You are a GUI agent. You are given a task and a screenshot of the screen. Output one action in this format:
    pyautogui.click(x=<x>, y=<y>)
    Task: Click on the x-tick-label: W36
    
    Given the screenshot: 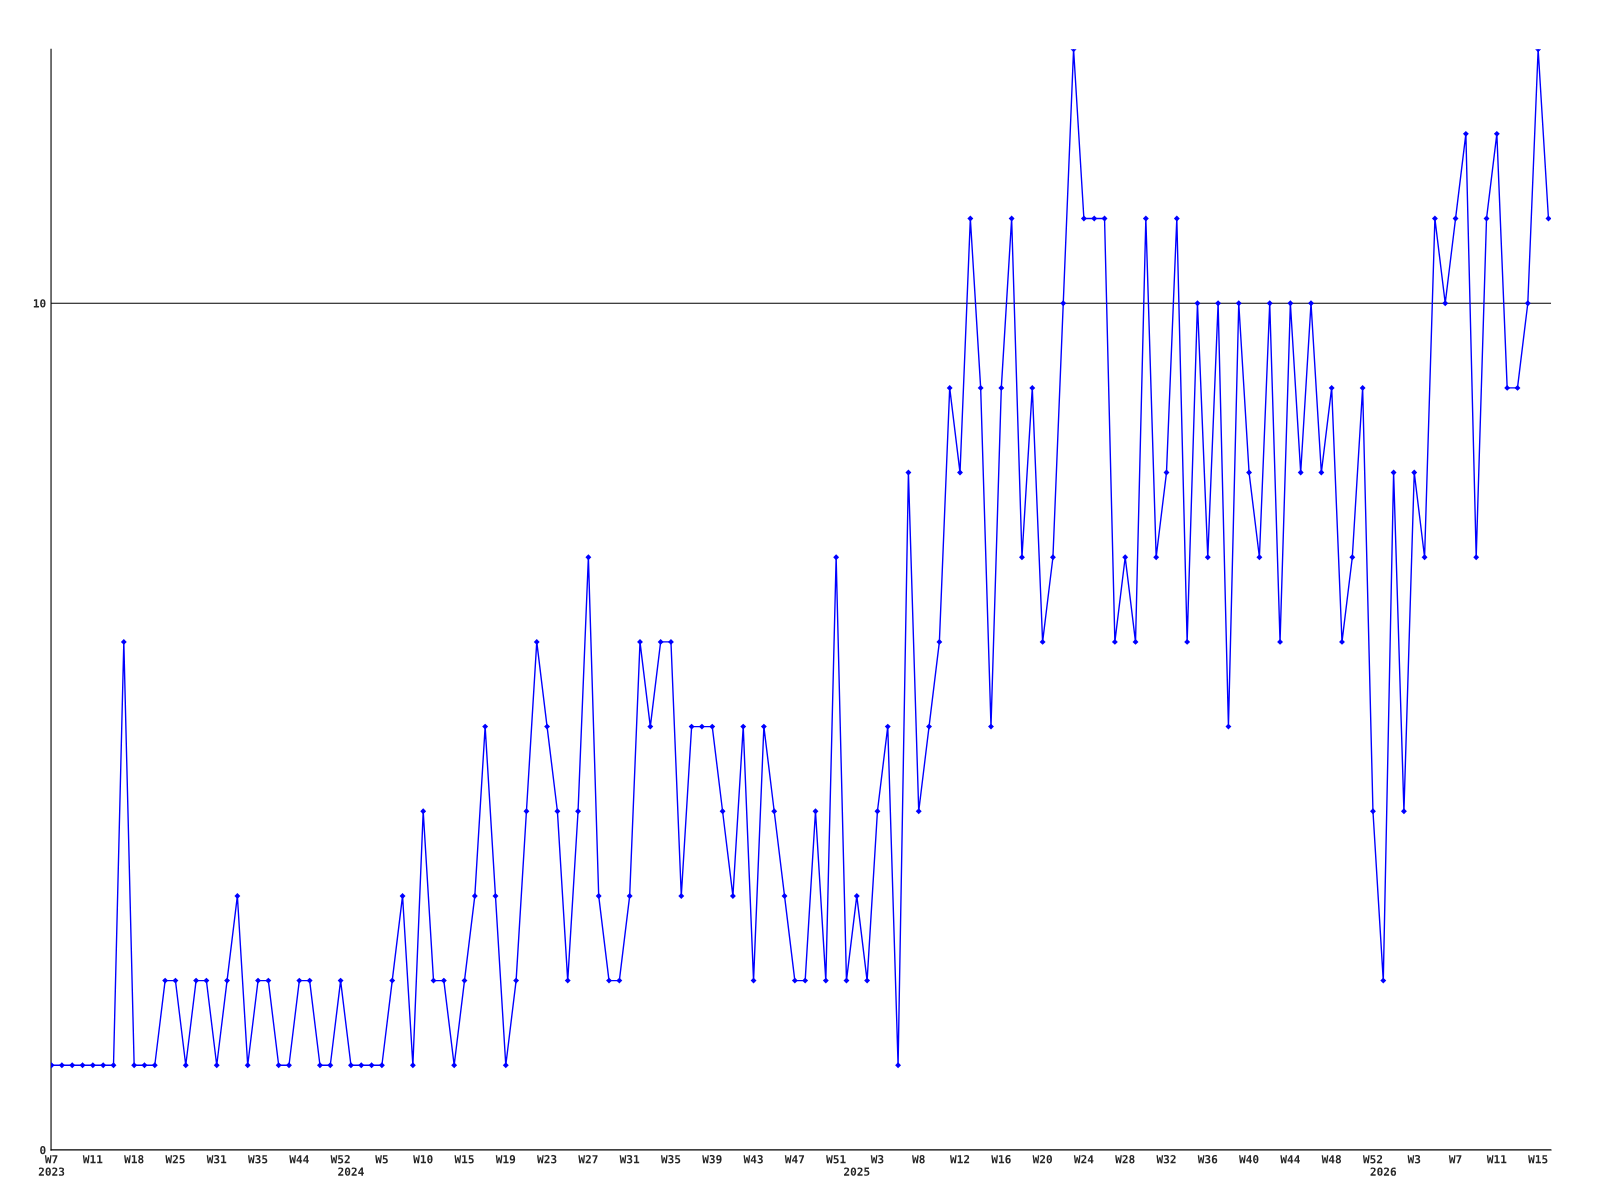 What is the action you would take?
    pyautogui.click(x=1207, y=1159)
    